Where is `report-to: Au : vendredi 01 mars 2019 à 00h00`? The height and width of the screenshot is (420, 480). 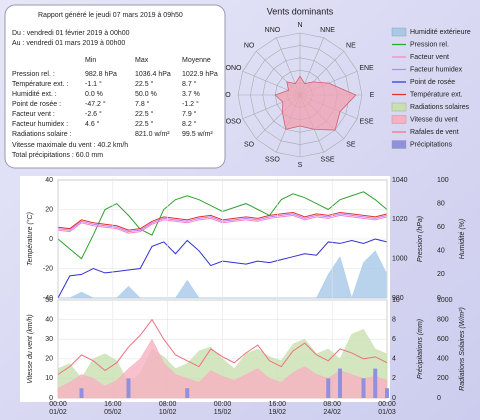
report-to: Au : vendredi 01 mars 2019 à 00h00 is located at coordinates (68, 43).